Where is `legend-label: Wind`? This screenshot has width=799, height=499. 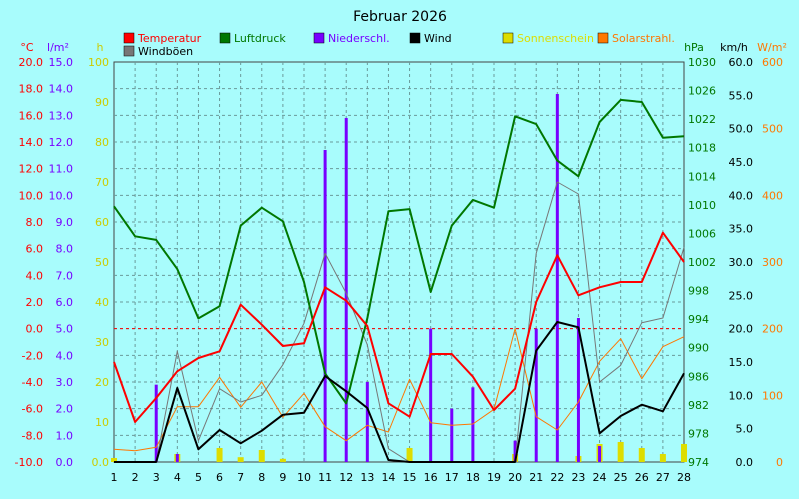
legend-label: Wind is located at coordinates (438, 38).